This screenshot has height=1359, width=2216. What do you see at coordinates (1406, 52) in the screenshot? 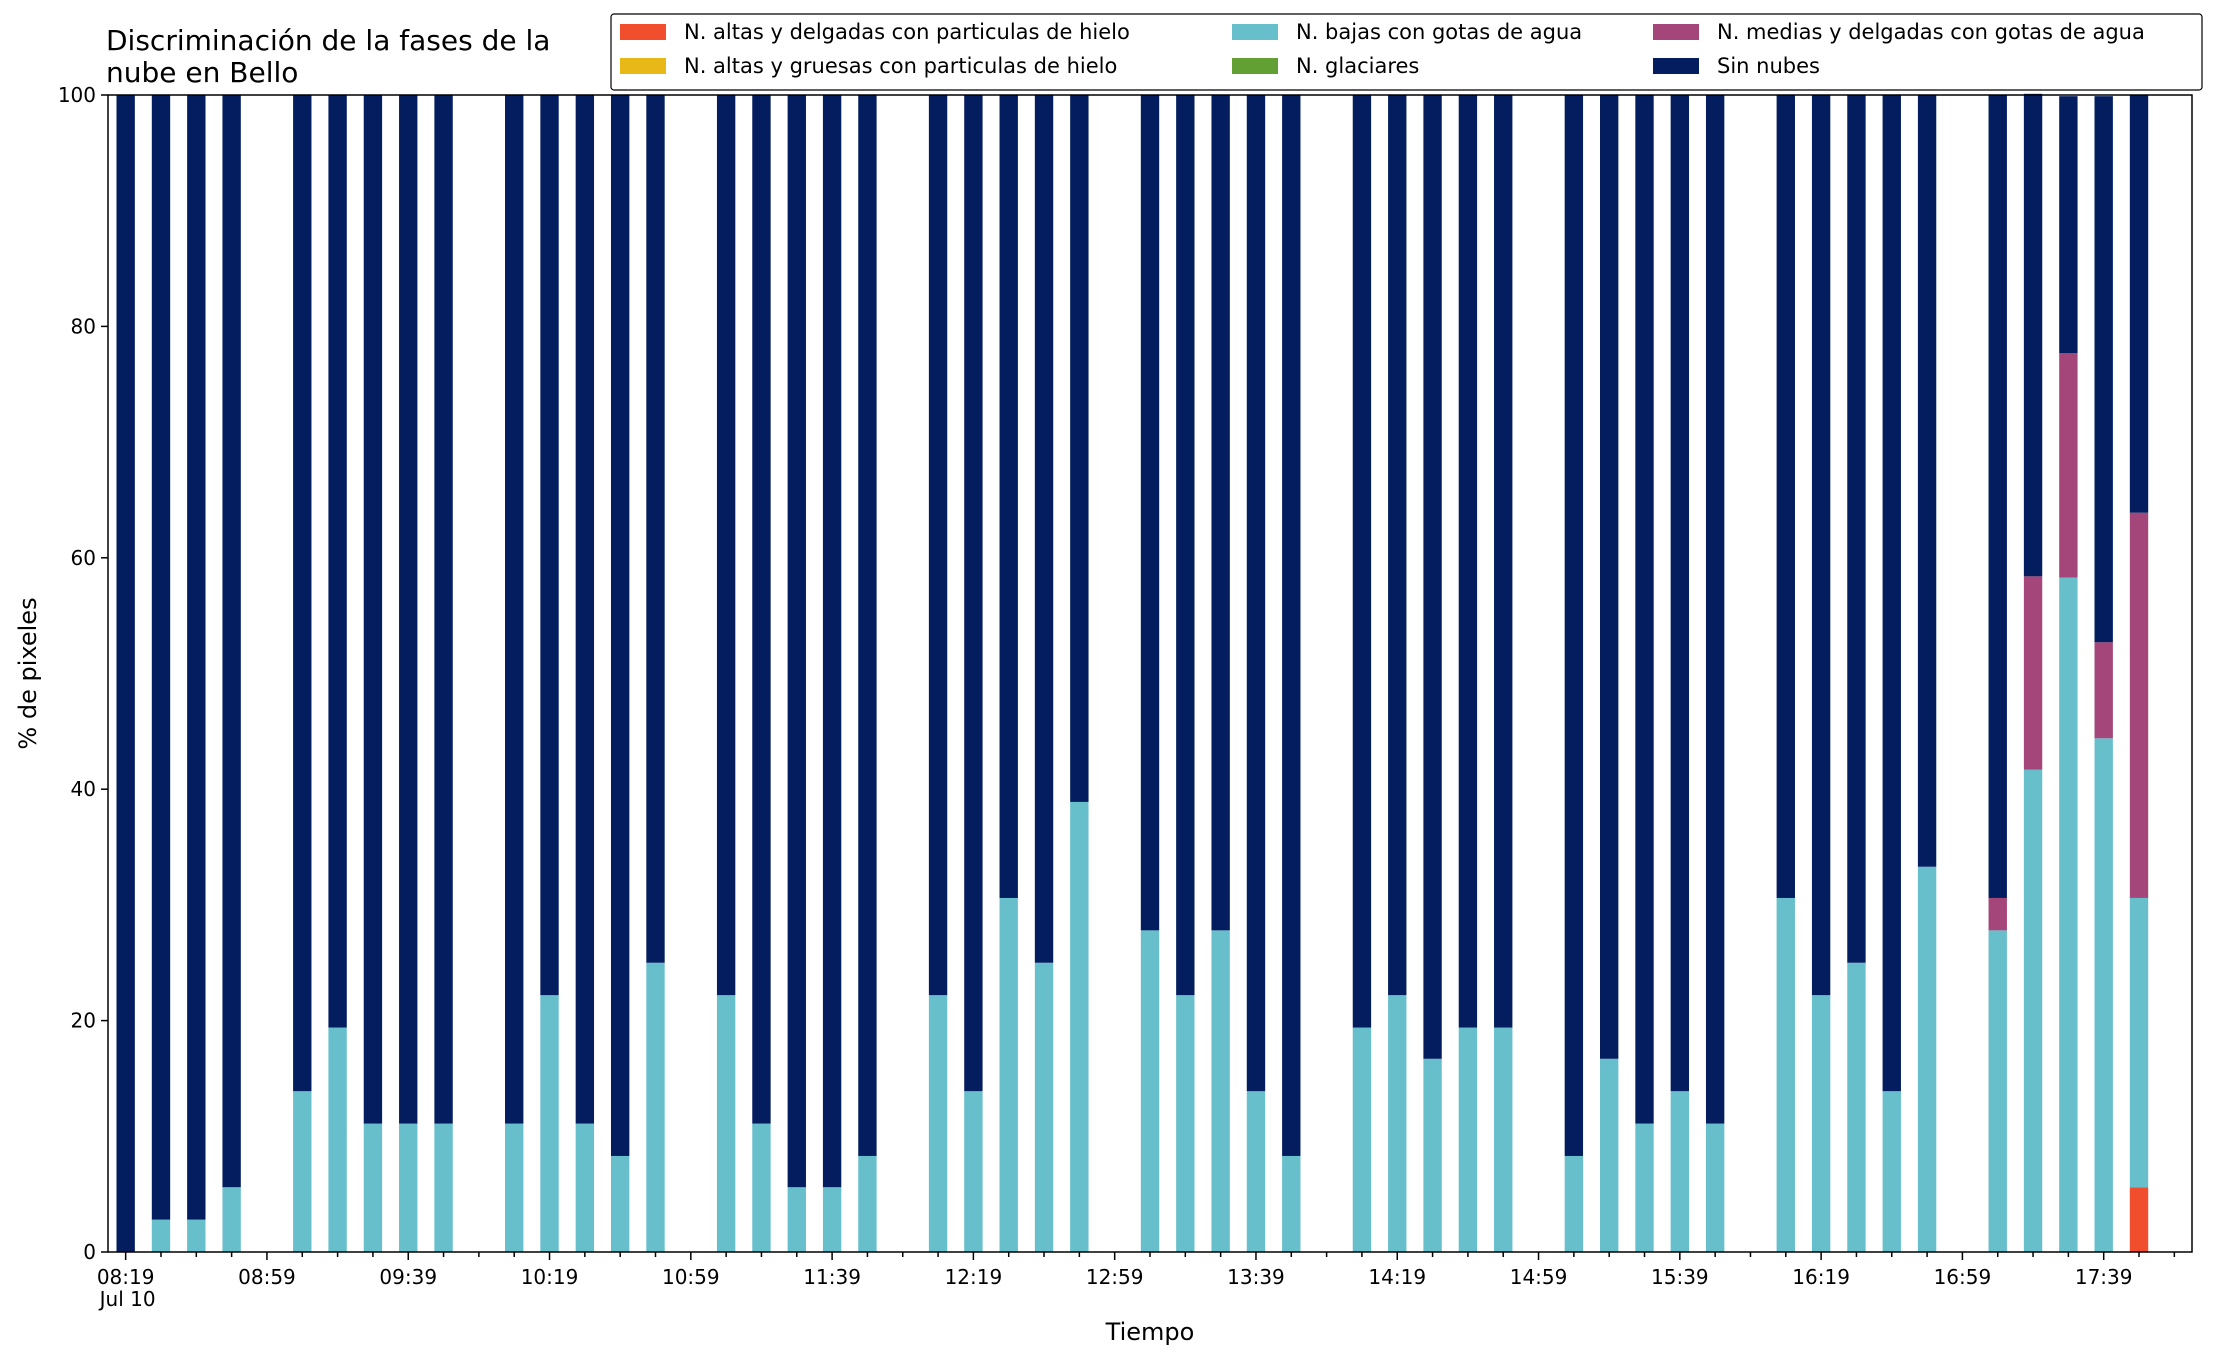
I see `legend-box` at bounding box center [1406, 52].